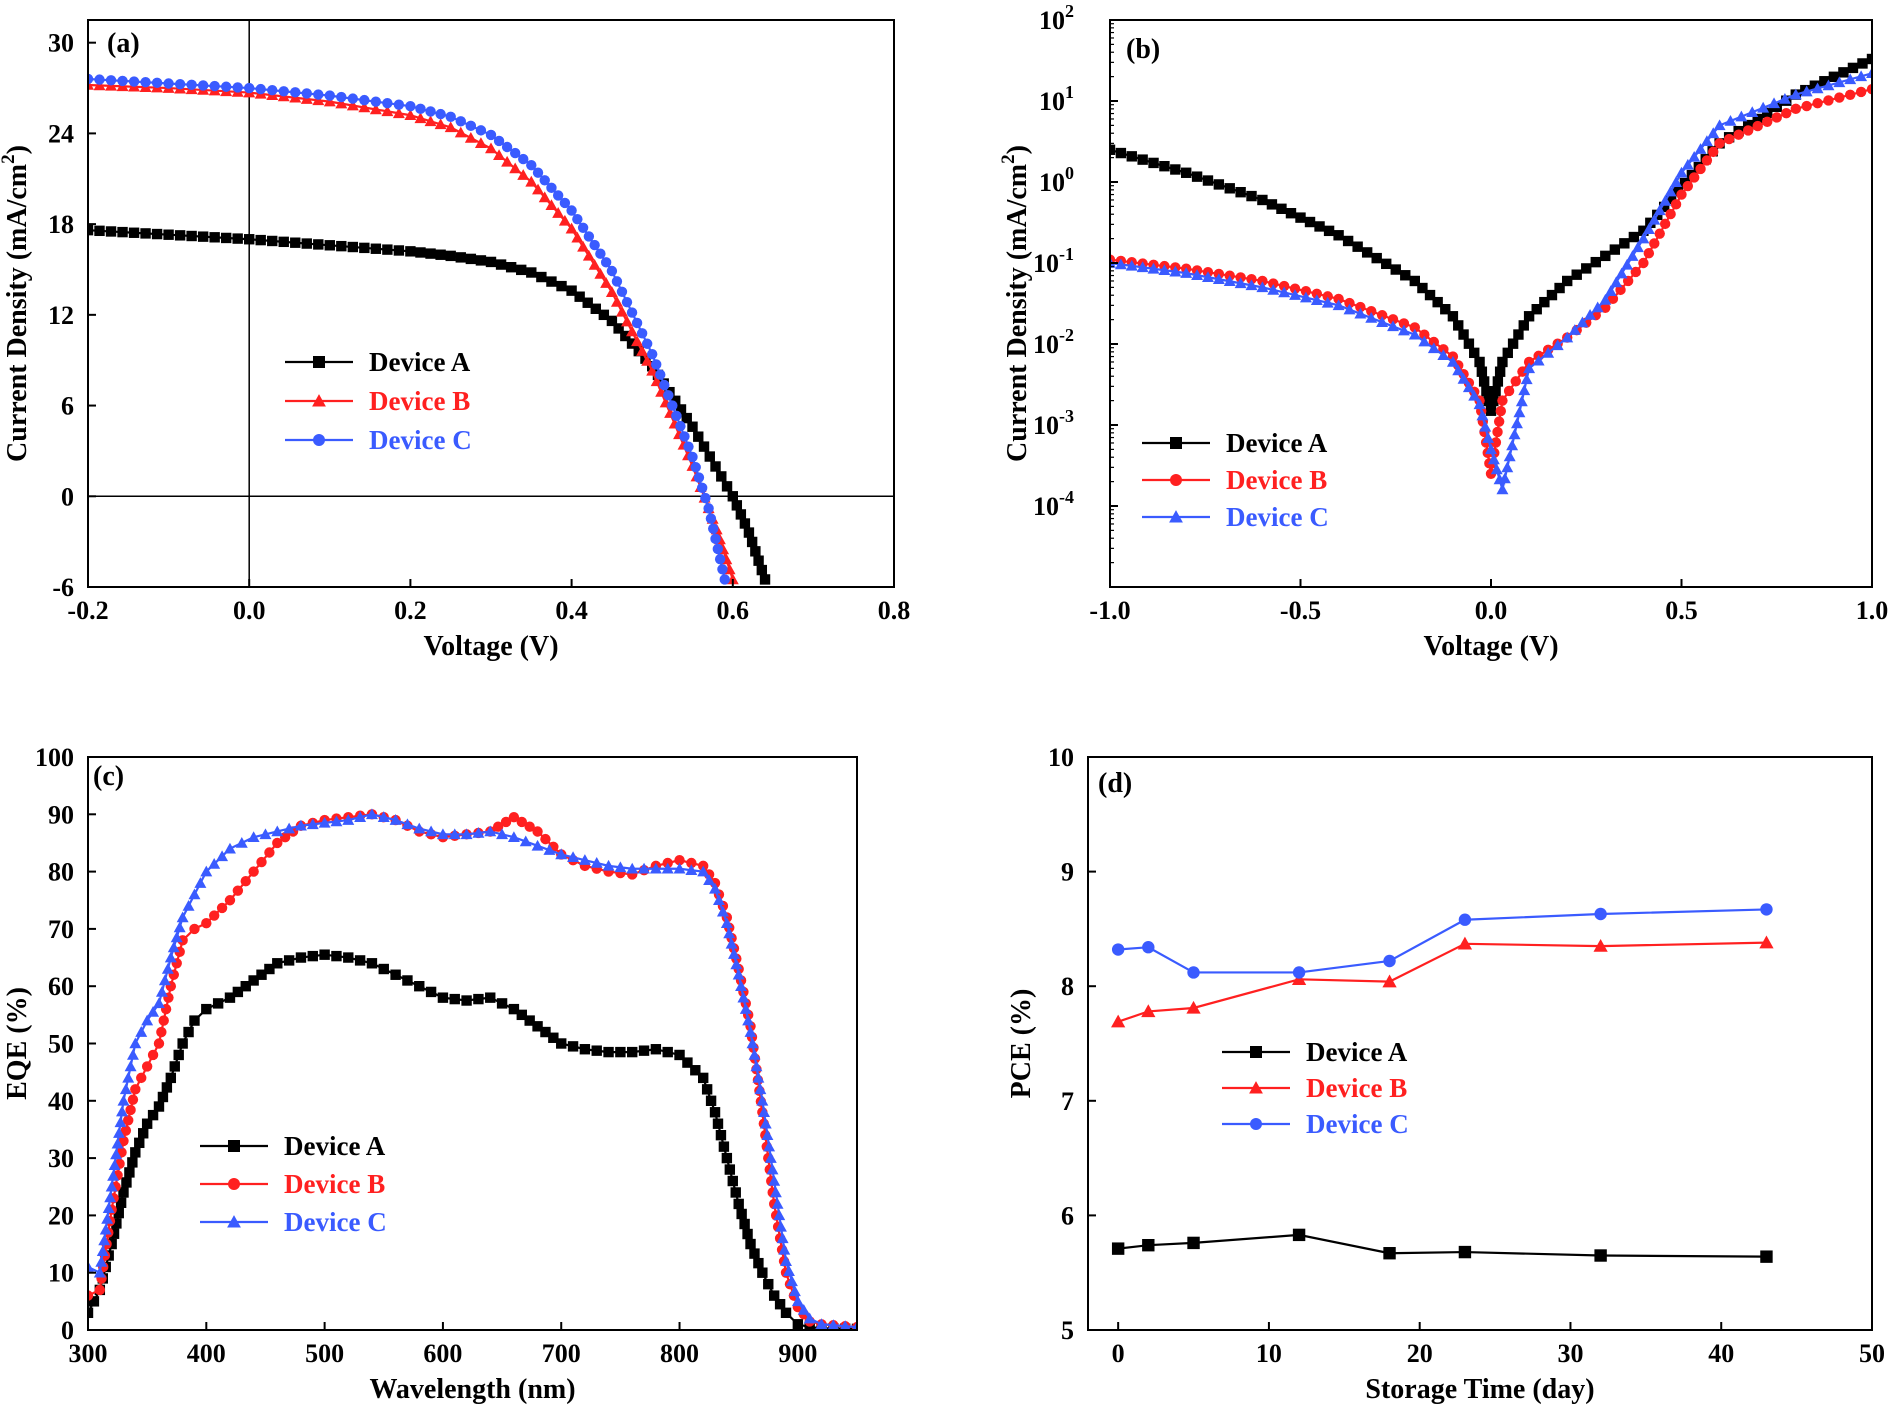 Image resolution: width=1895 pixels, height=1416 pixels. What do you see at coordinates (1053, 342) in the screenshot?
I see `y-tick-label: 10⁻²` at bounding box center [1053, 342].